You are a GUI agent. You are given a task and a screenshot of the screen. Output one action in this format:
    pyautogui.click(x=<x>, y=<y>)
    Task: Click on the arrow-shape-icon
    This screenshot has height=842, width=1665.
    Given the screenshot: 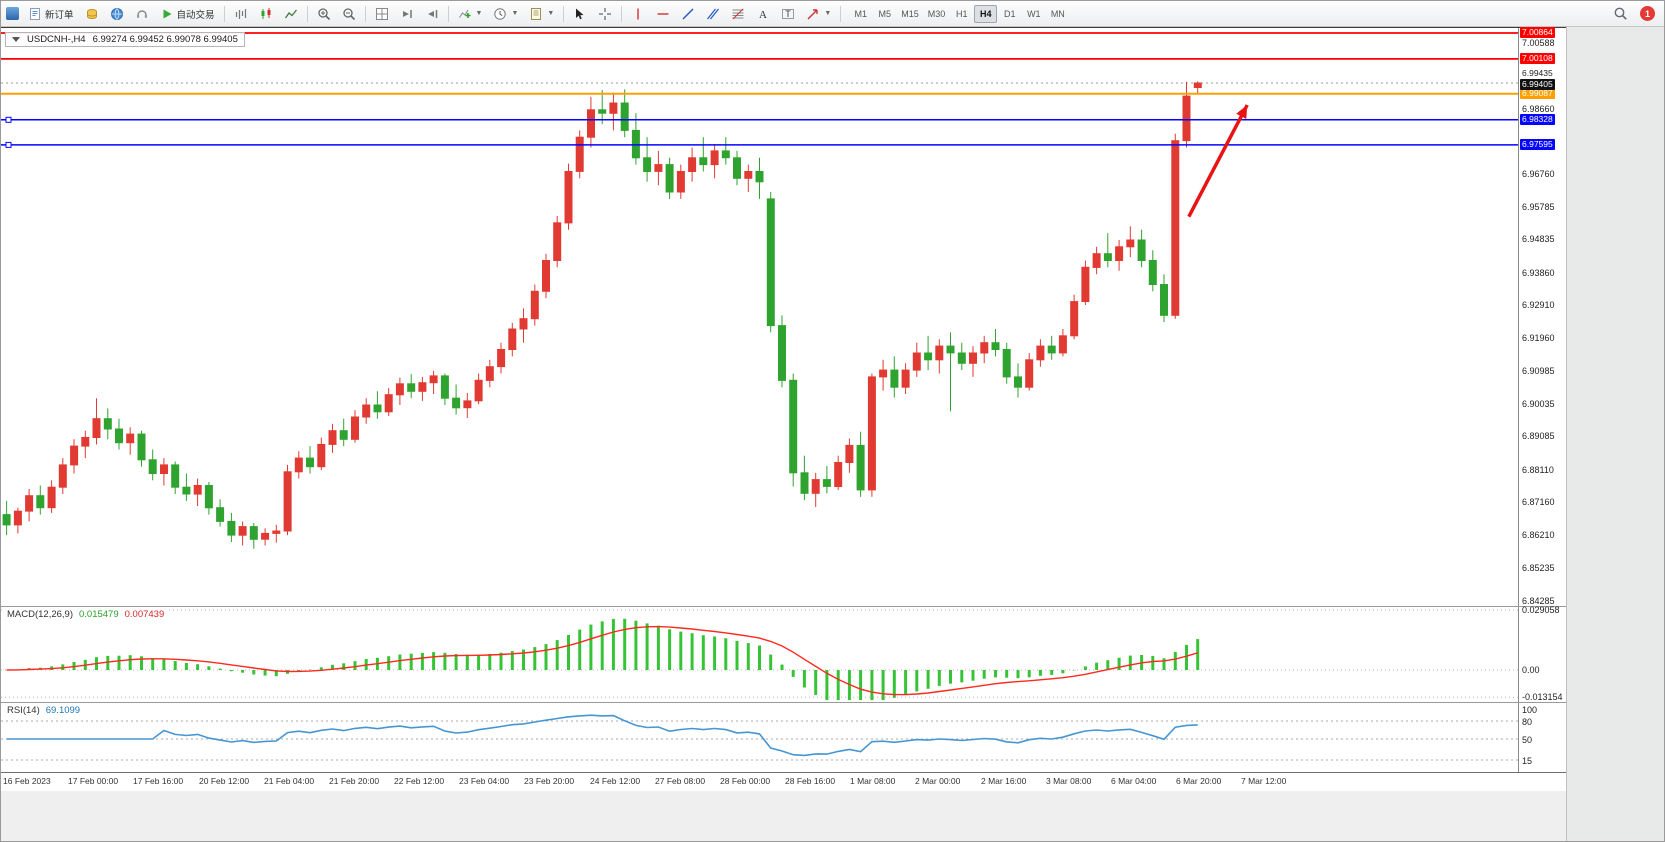 What is the action you would take?
    pyautogui.click(x=813, y=13)
    